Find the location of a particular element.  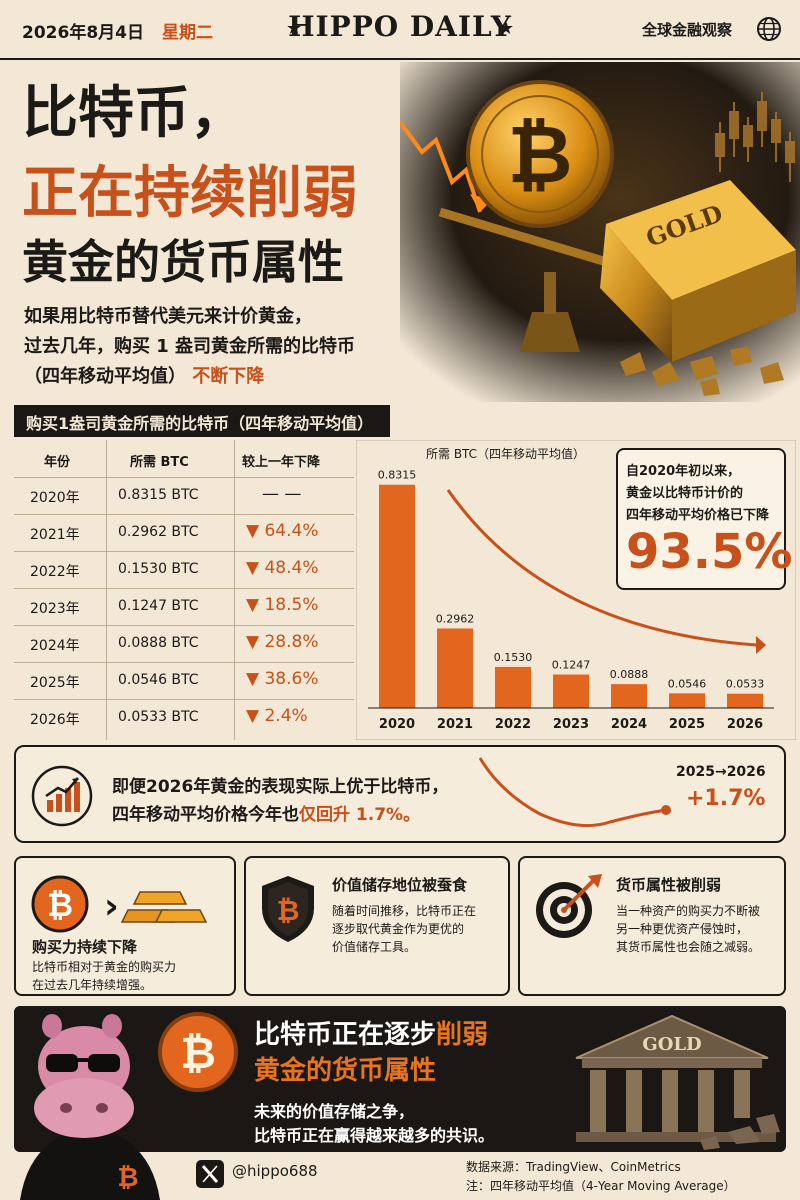

card-text-line: 其货币属性也会随之减弱。 is located at coordinates (688, 947).